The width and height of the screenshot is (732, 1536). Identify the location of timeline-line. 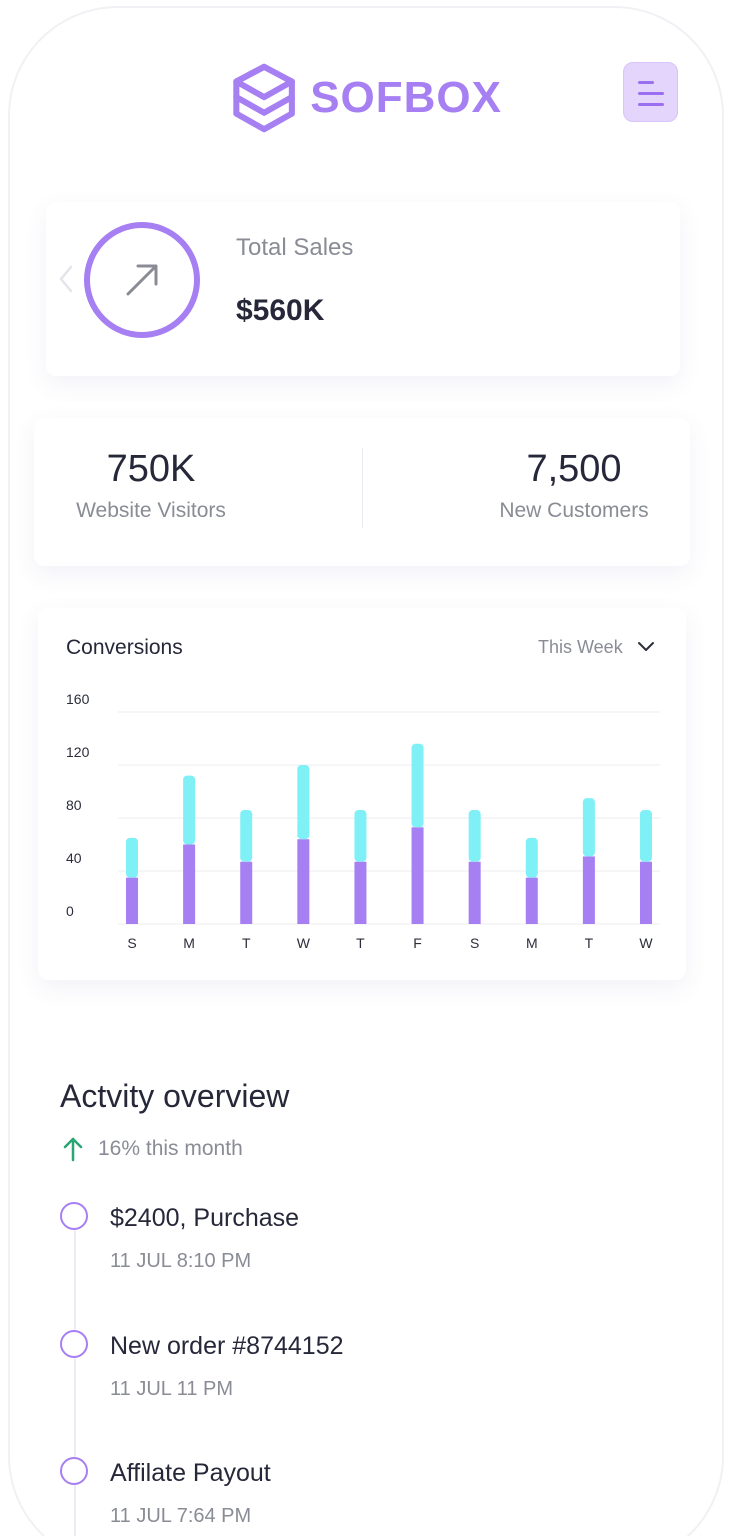
(75, 1383).